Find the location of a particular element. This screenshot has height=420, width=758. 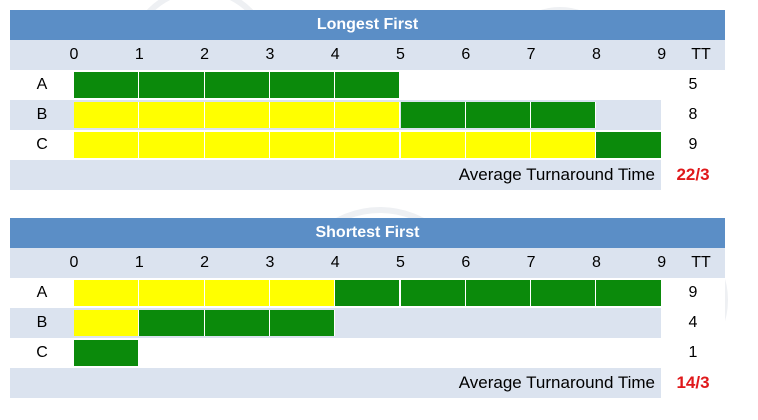

average-value: 14/3 is located at coordinates (693, 383).